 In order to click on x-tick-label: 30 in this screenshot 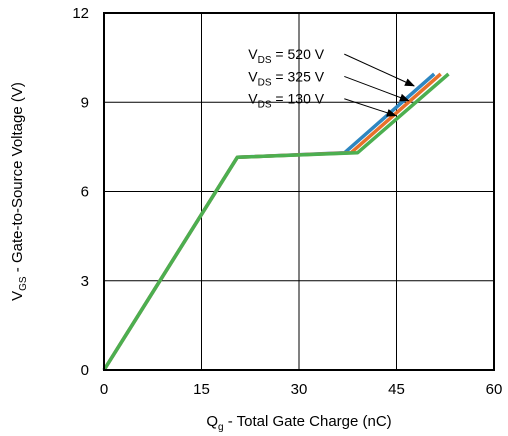, I will do `click(299, 389)`.